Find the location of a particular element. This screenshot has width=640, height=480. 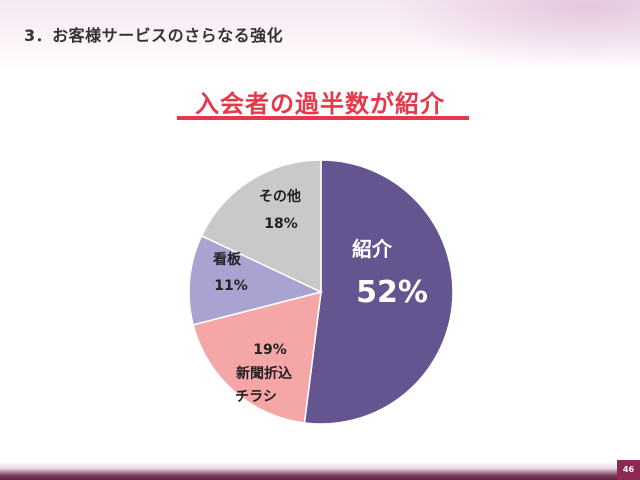

slice-label: 看板 is located at coordinates (227, 259).